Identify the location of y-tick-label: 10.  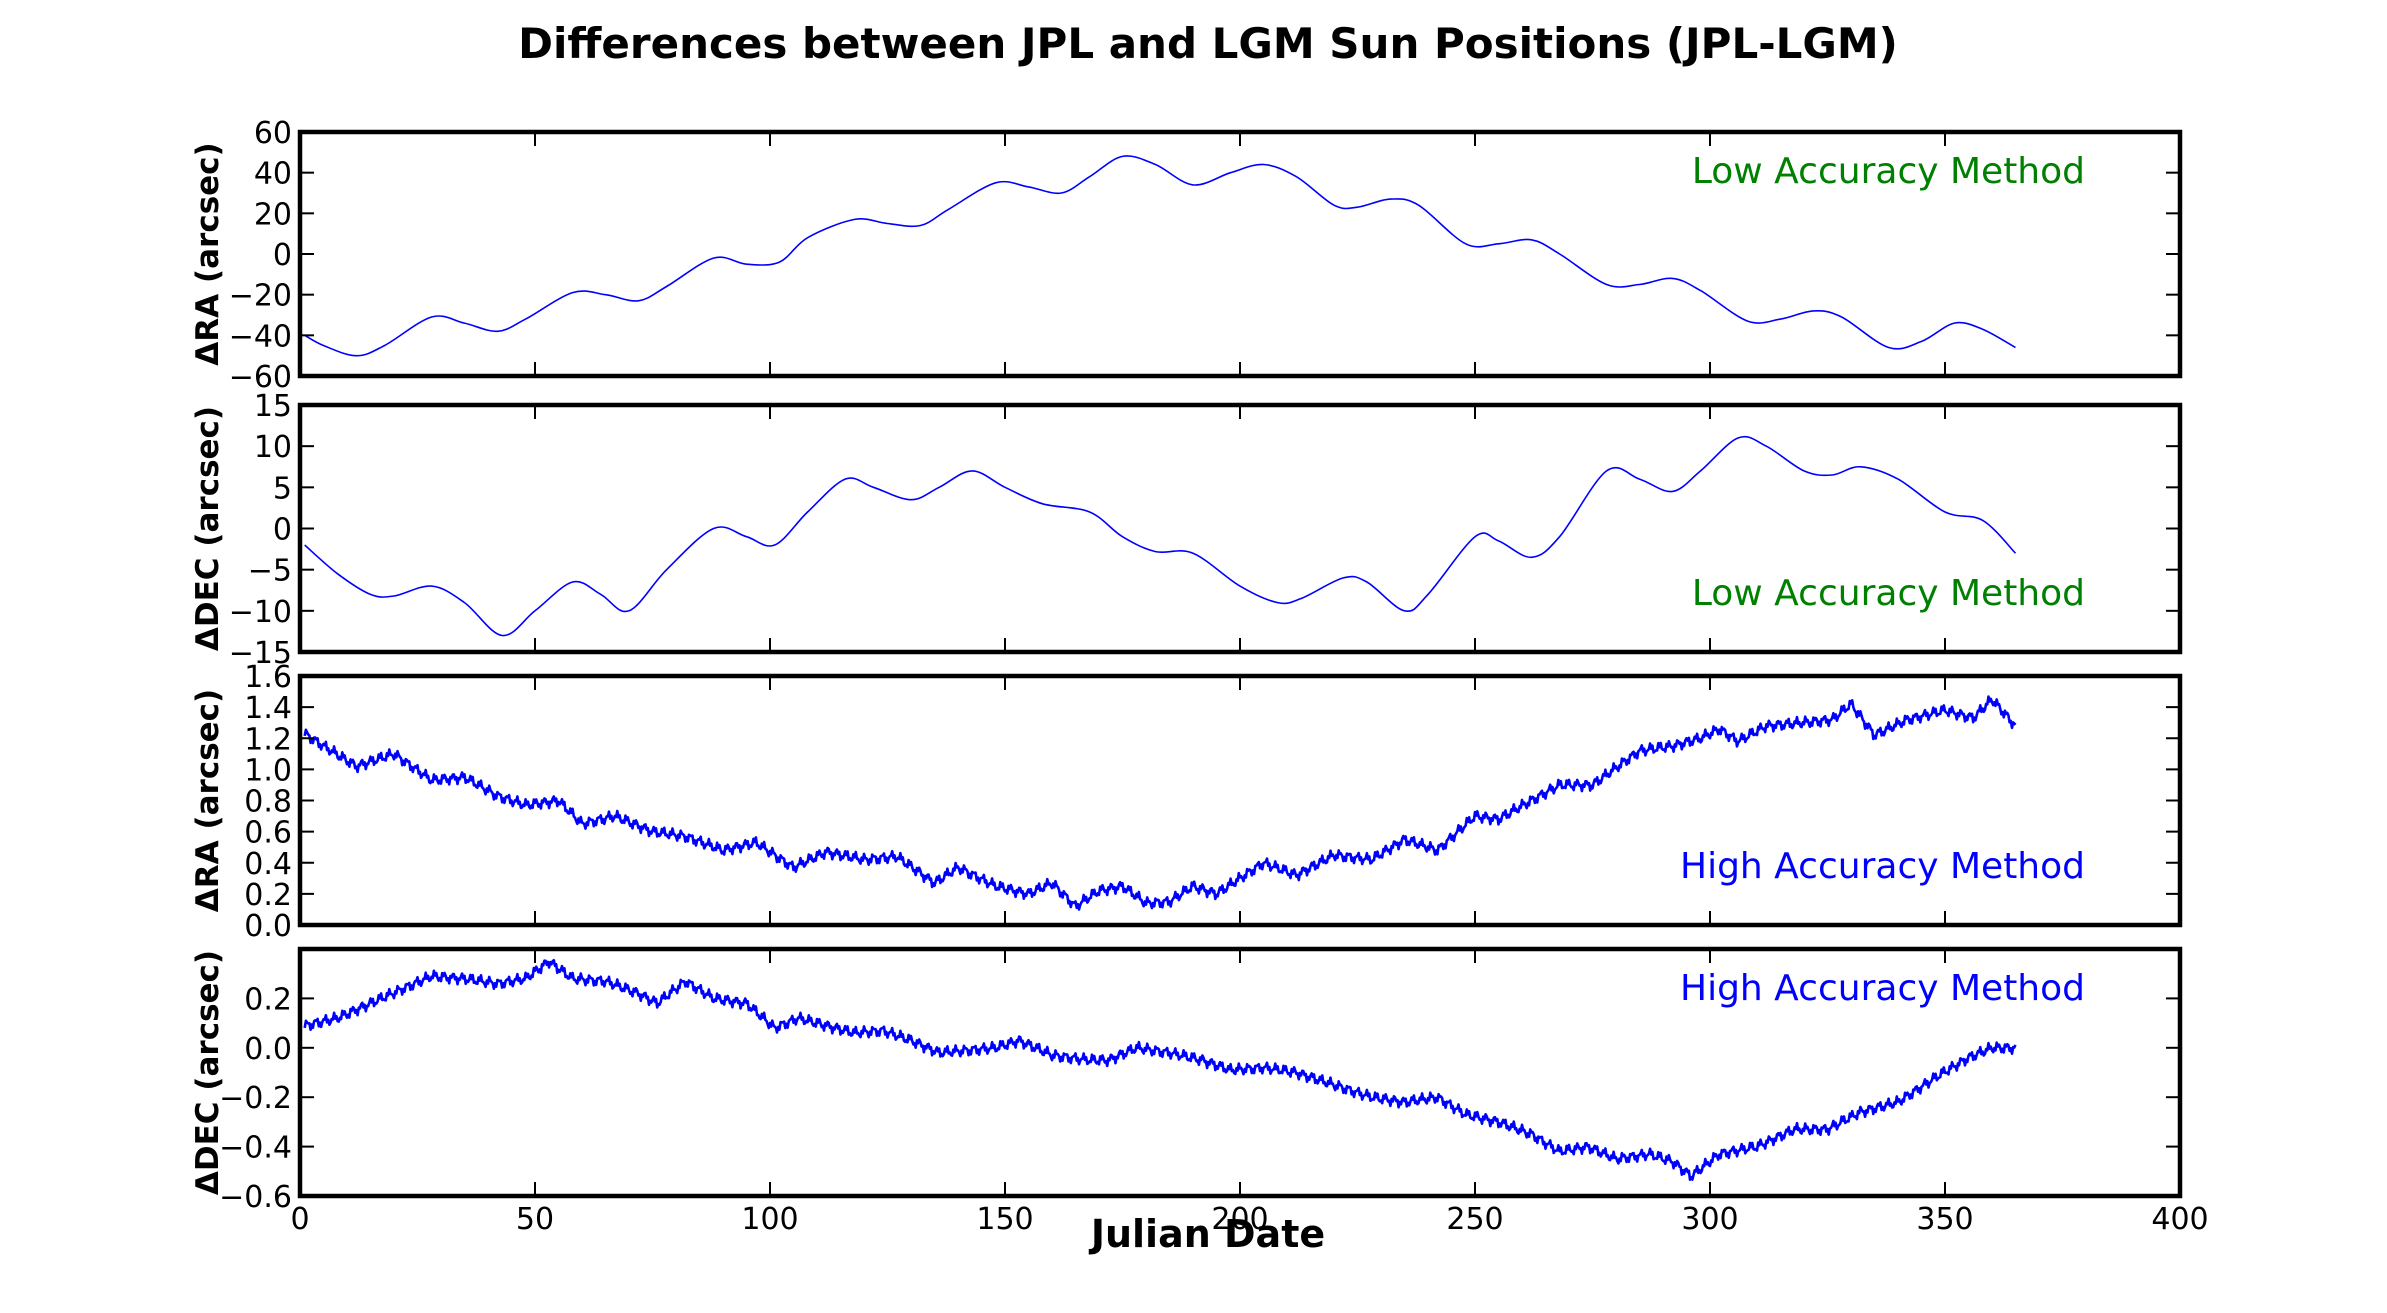
(273, 447).